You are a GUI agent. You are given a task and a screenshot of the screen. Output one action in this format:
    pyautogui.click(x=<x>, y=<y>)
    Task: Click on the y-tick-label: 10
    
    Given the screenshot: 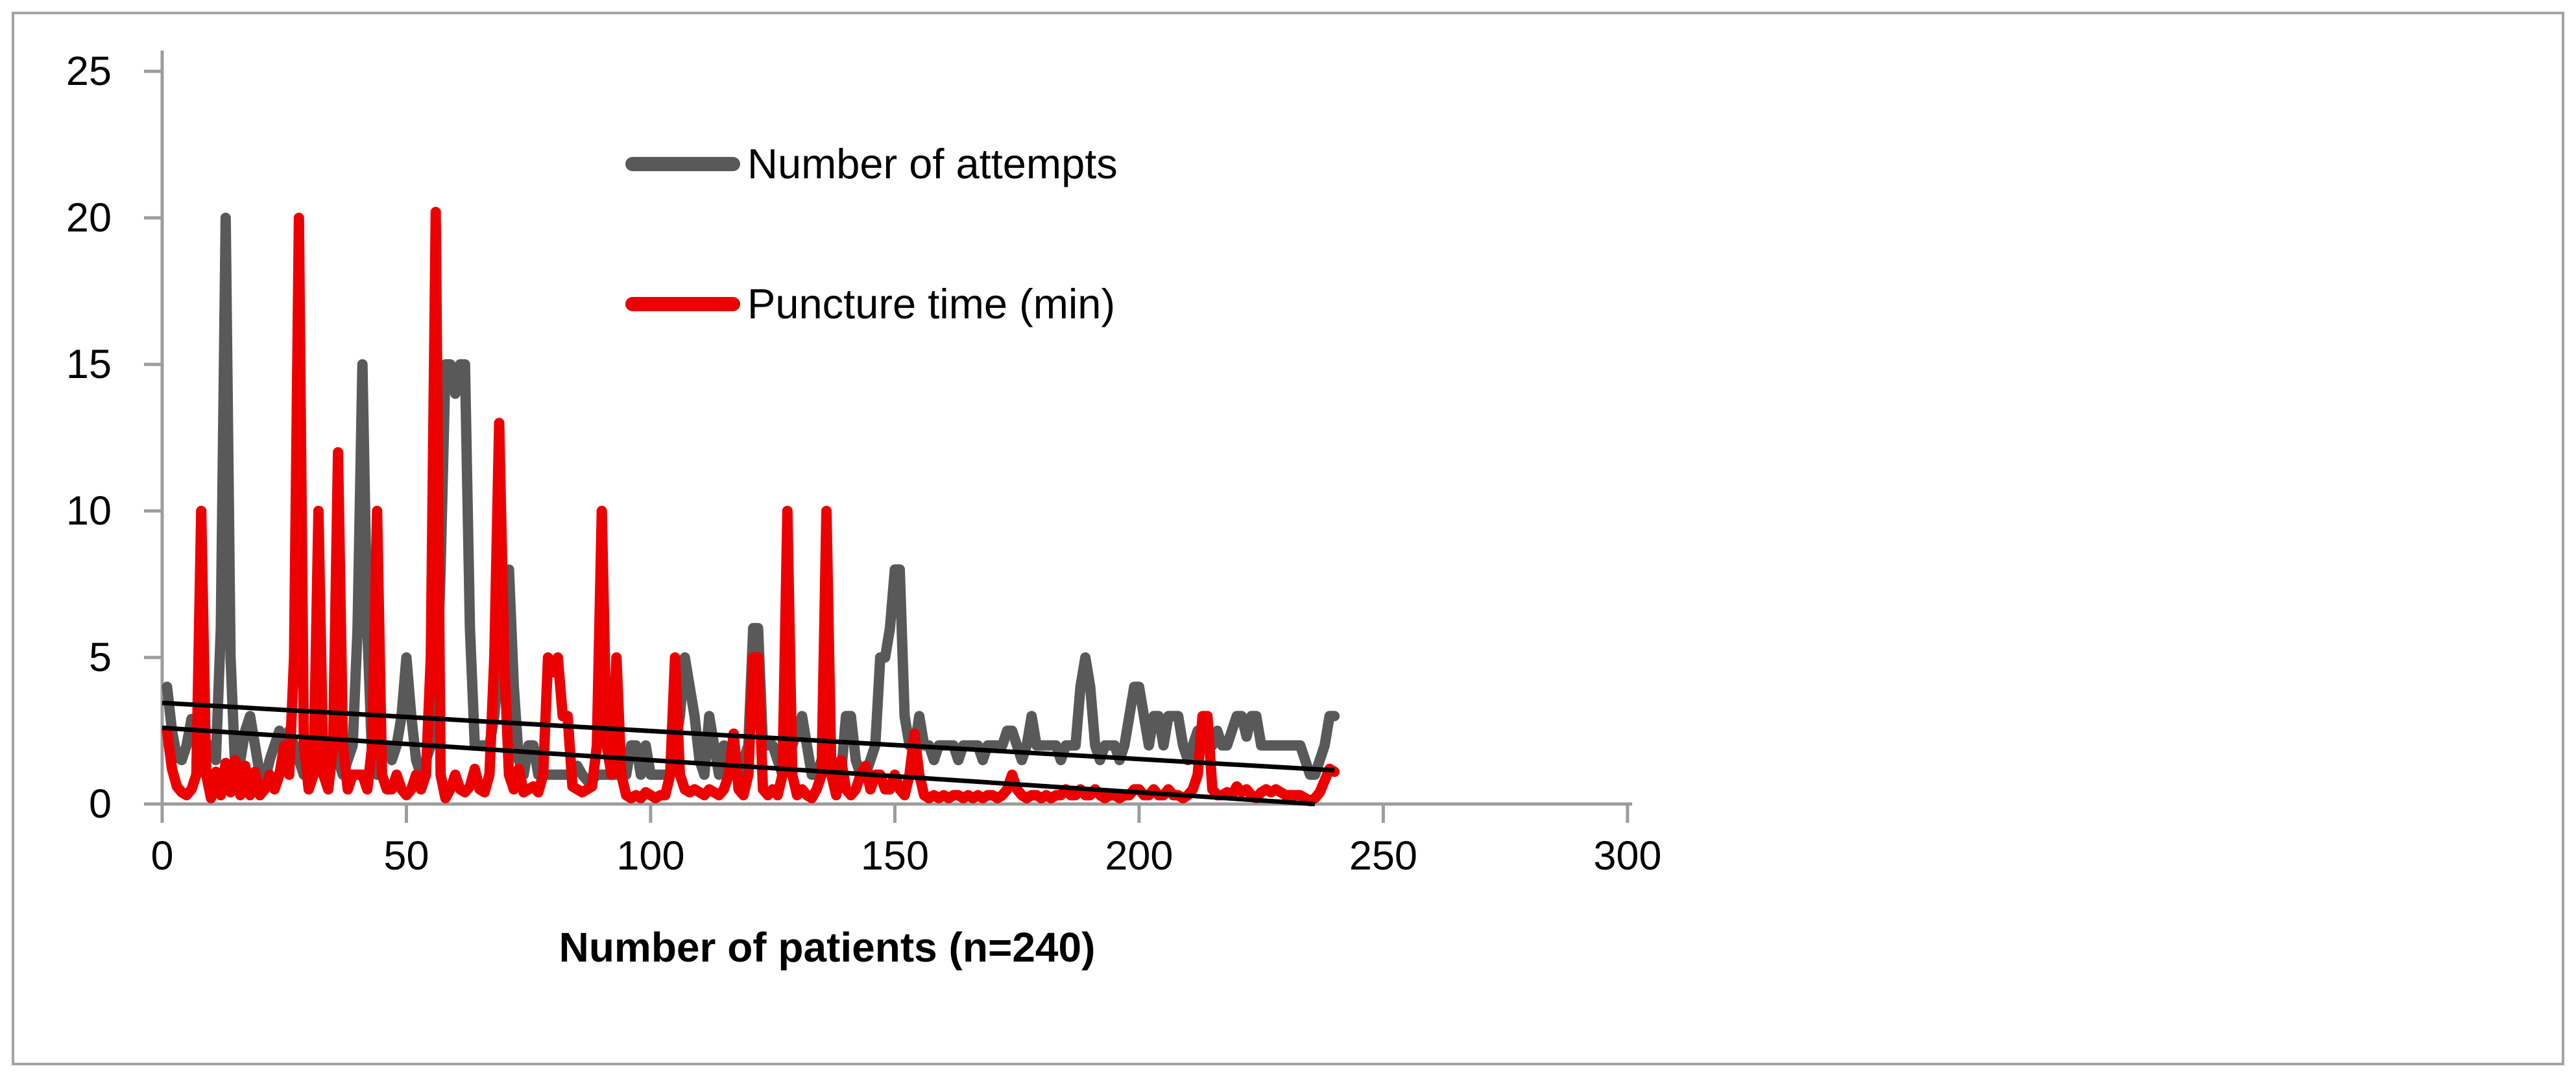 What is the action you would take?
    pyautogui.click(x=89, y=511)
    